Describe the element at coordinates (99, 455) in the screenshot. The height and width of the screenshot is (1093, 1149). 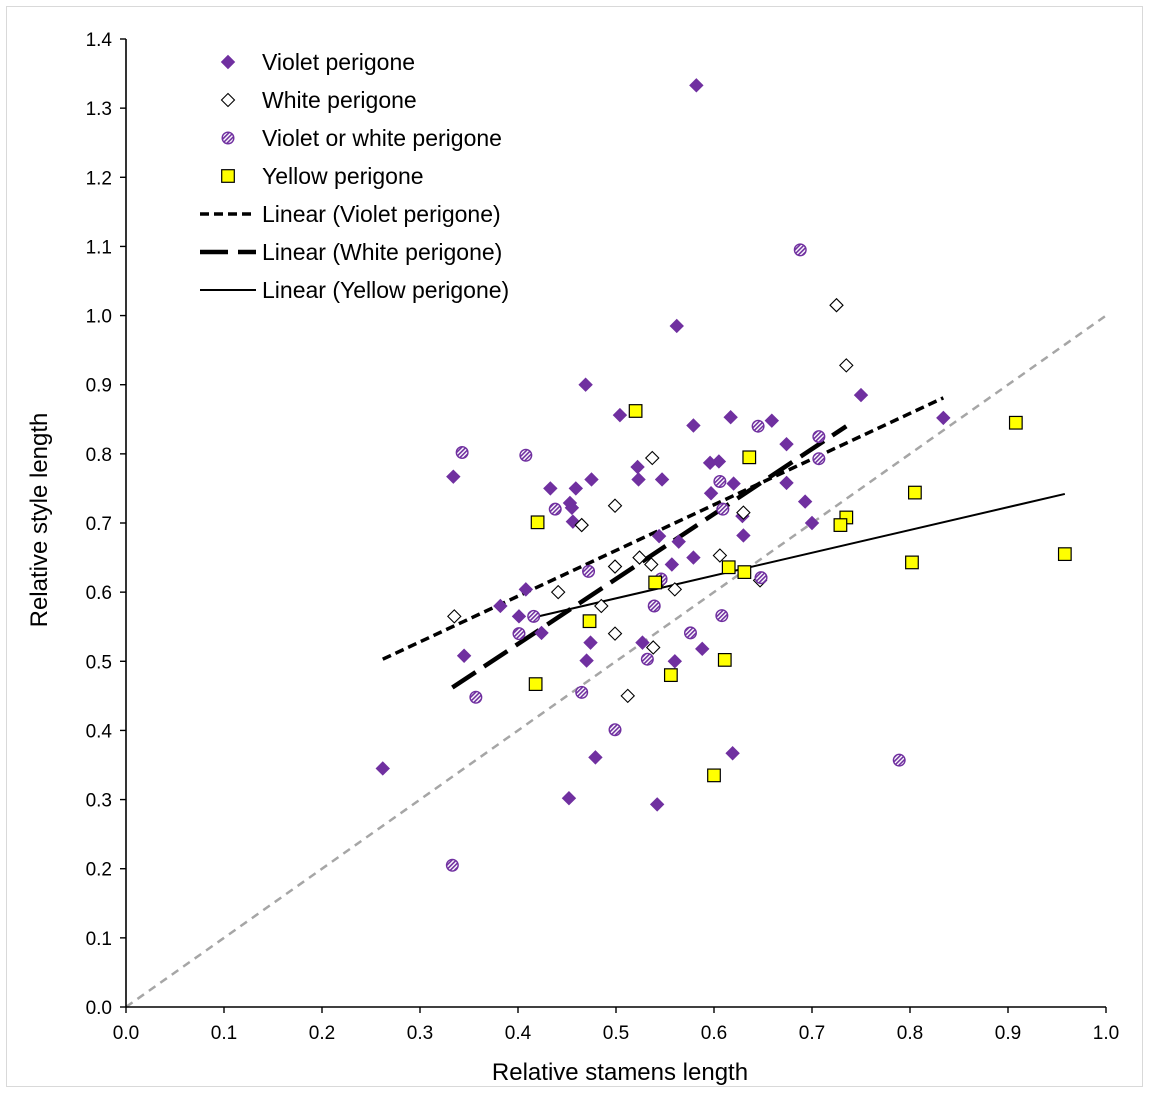
I see `y-tick-label: 0.8` at that location.